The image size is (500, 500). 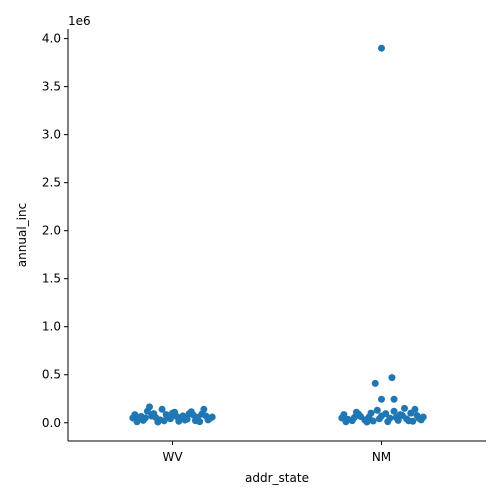 What do you see at coordinates (79, 21) in the screenshot?
I see `y-offset-label: 1e6` at bounding box center [79, 21].